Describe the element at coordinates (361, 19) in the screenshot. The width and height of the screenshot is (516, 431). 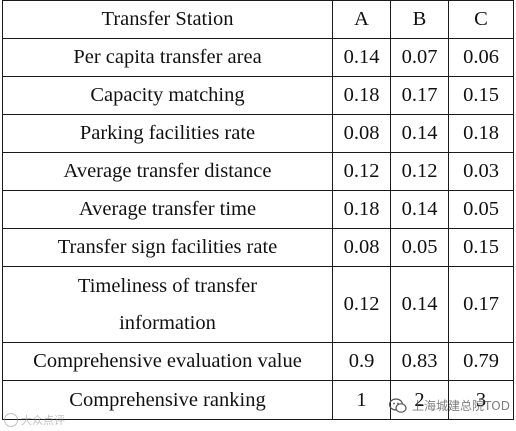
I see `header-cell: A` at that location.